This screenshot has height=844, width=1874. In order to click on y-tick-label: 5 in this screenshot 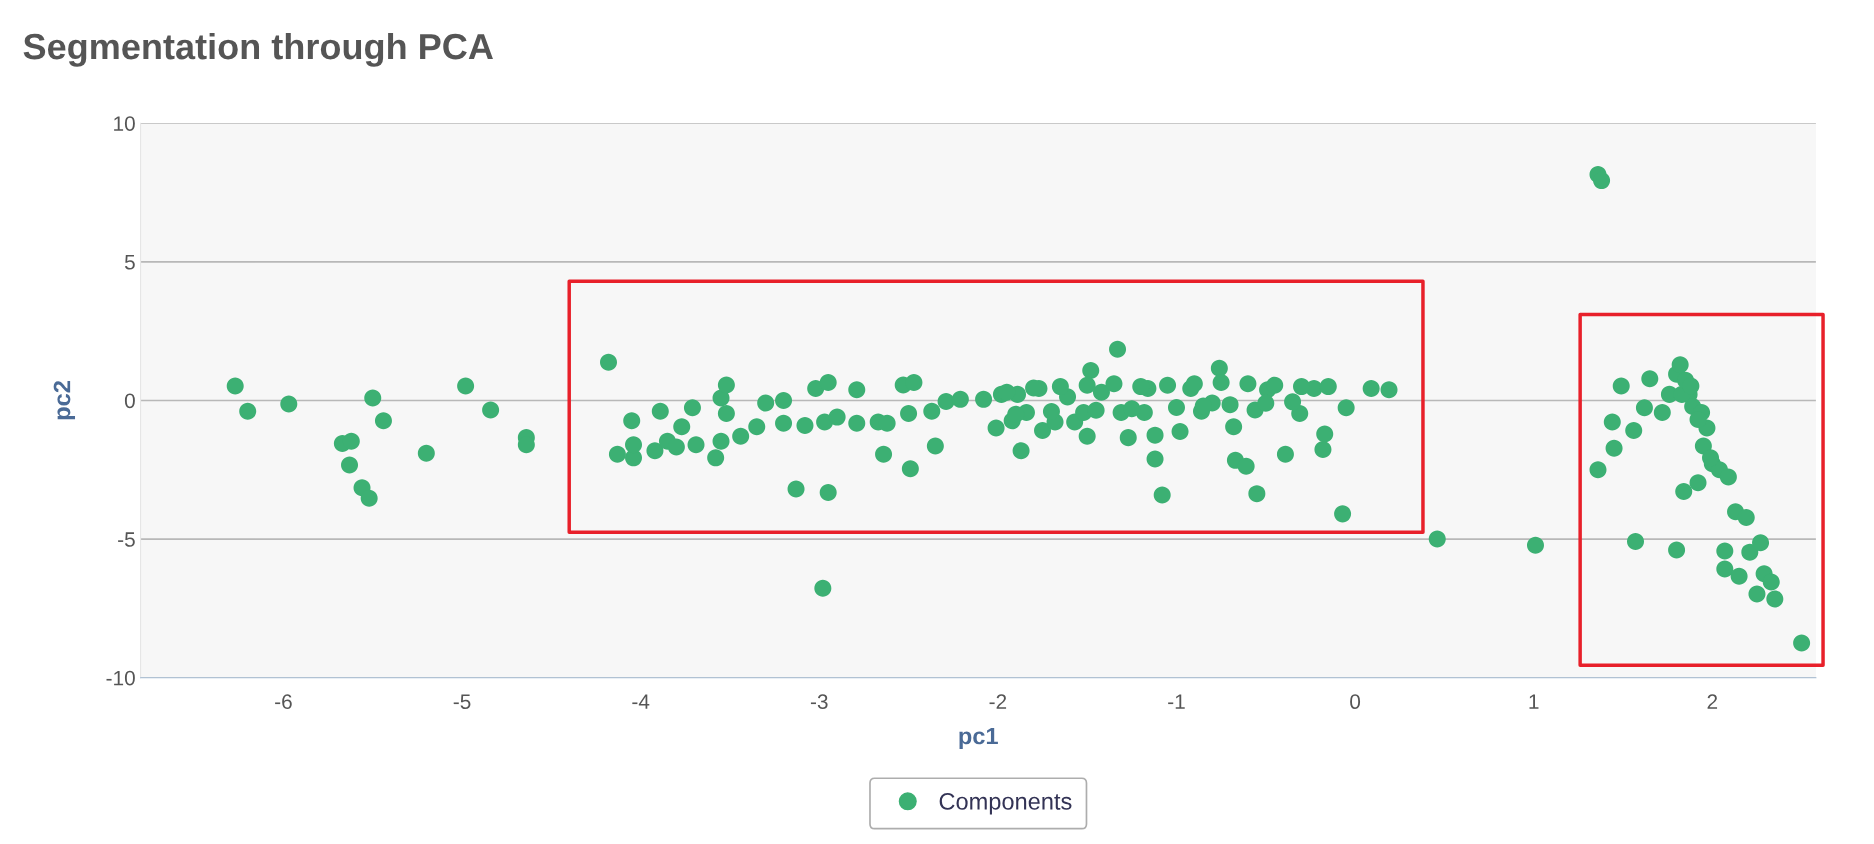, I will do `click(129, 262)`.